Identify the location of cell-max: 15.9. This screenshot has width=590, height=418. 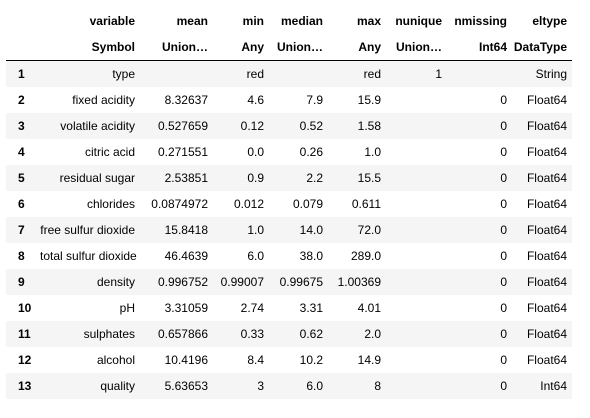
(369, 100).